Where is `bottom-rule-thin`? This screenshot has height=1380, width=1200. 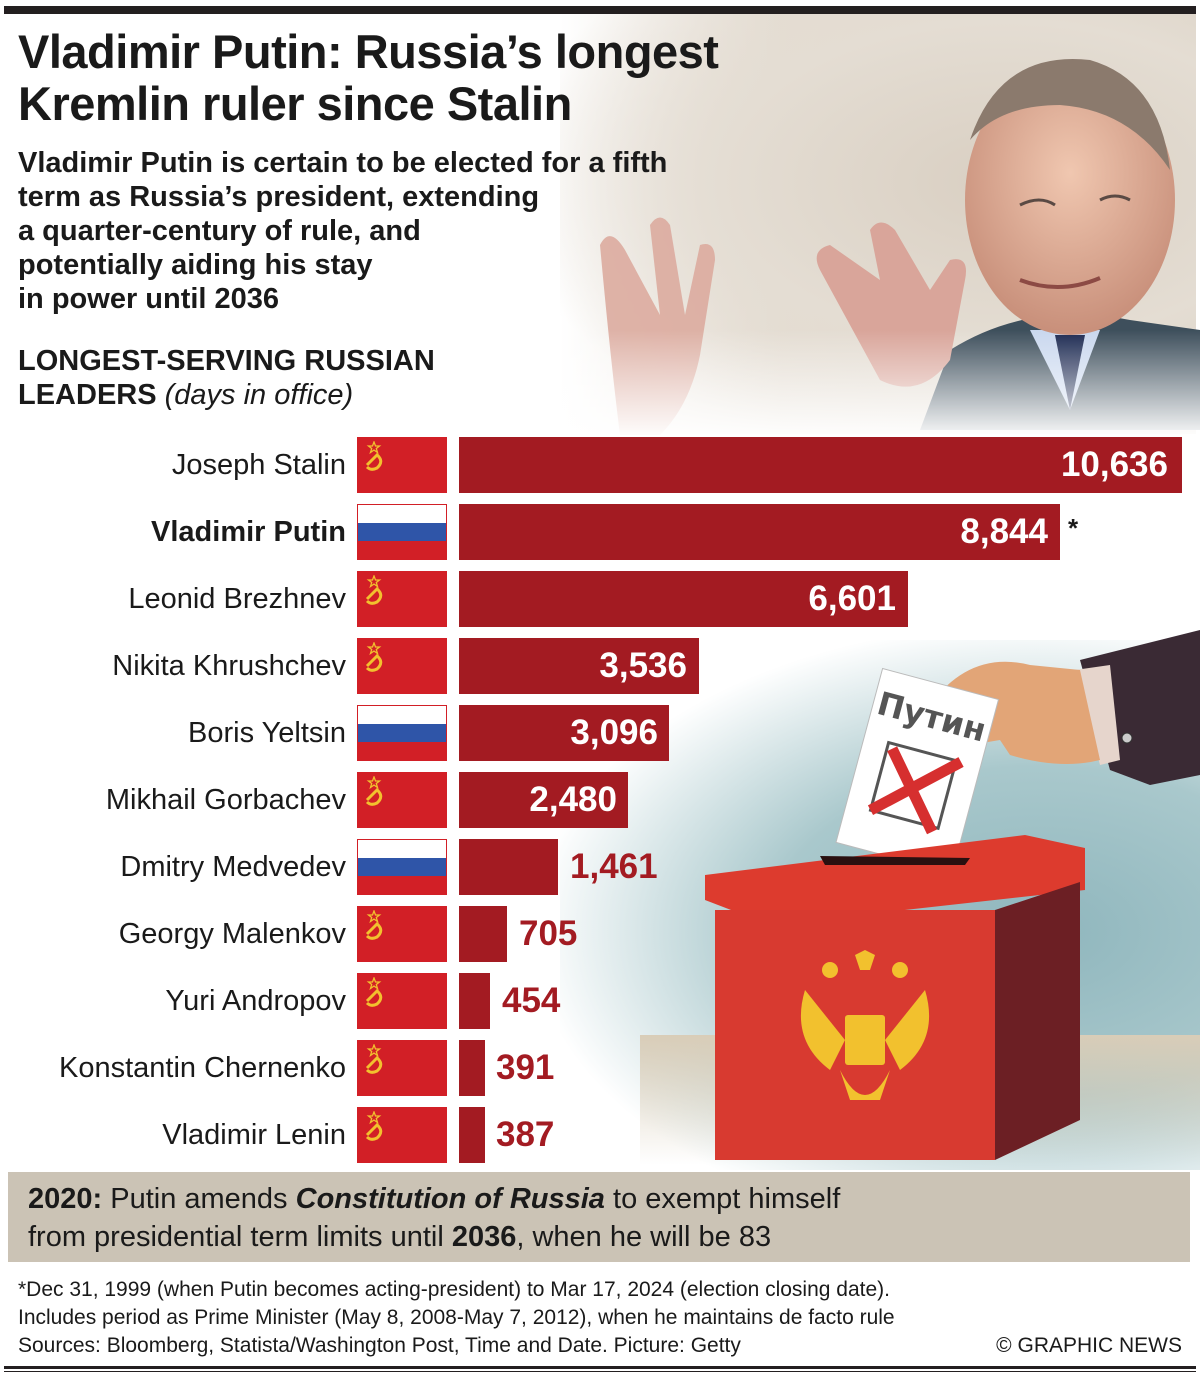
bottom-rule-thin is located at coordinates (600, 1371).